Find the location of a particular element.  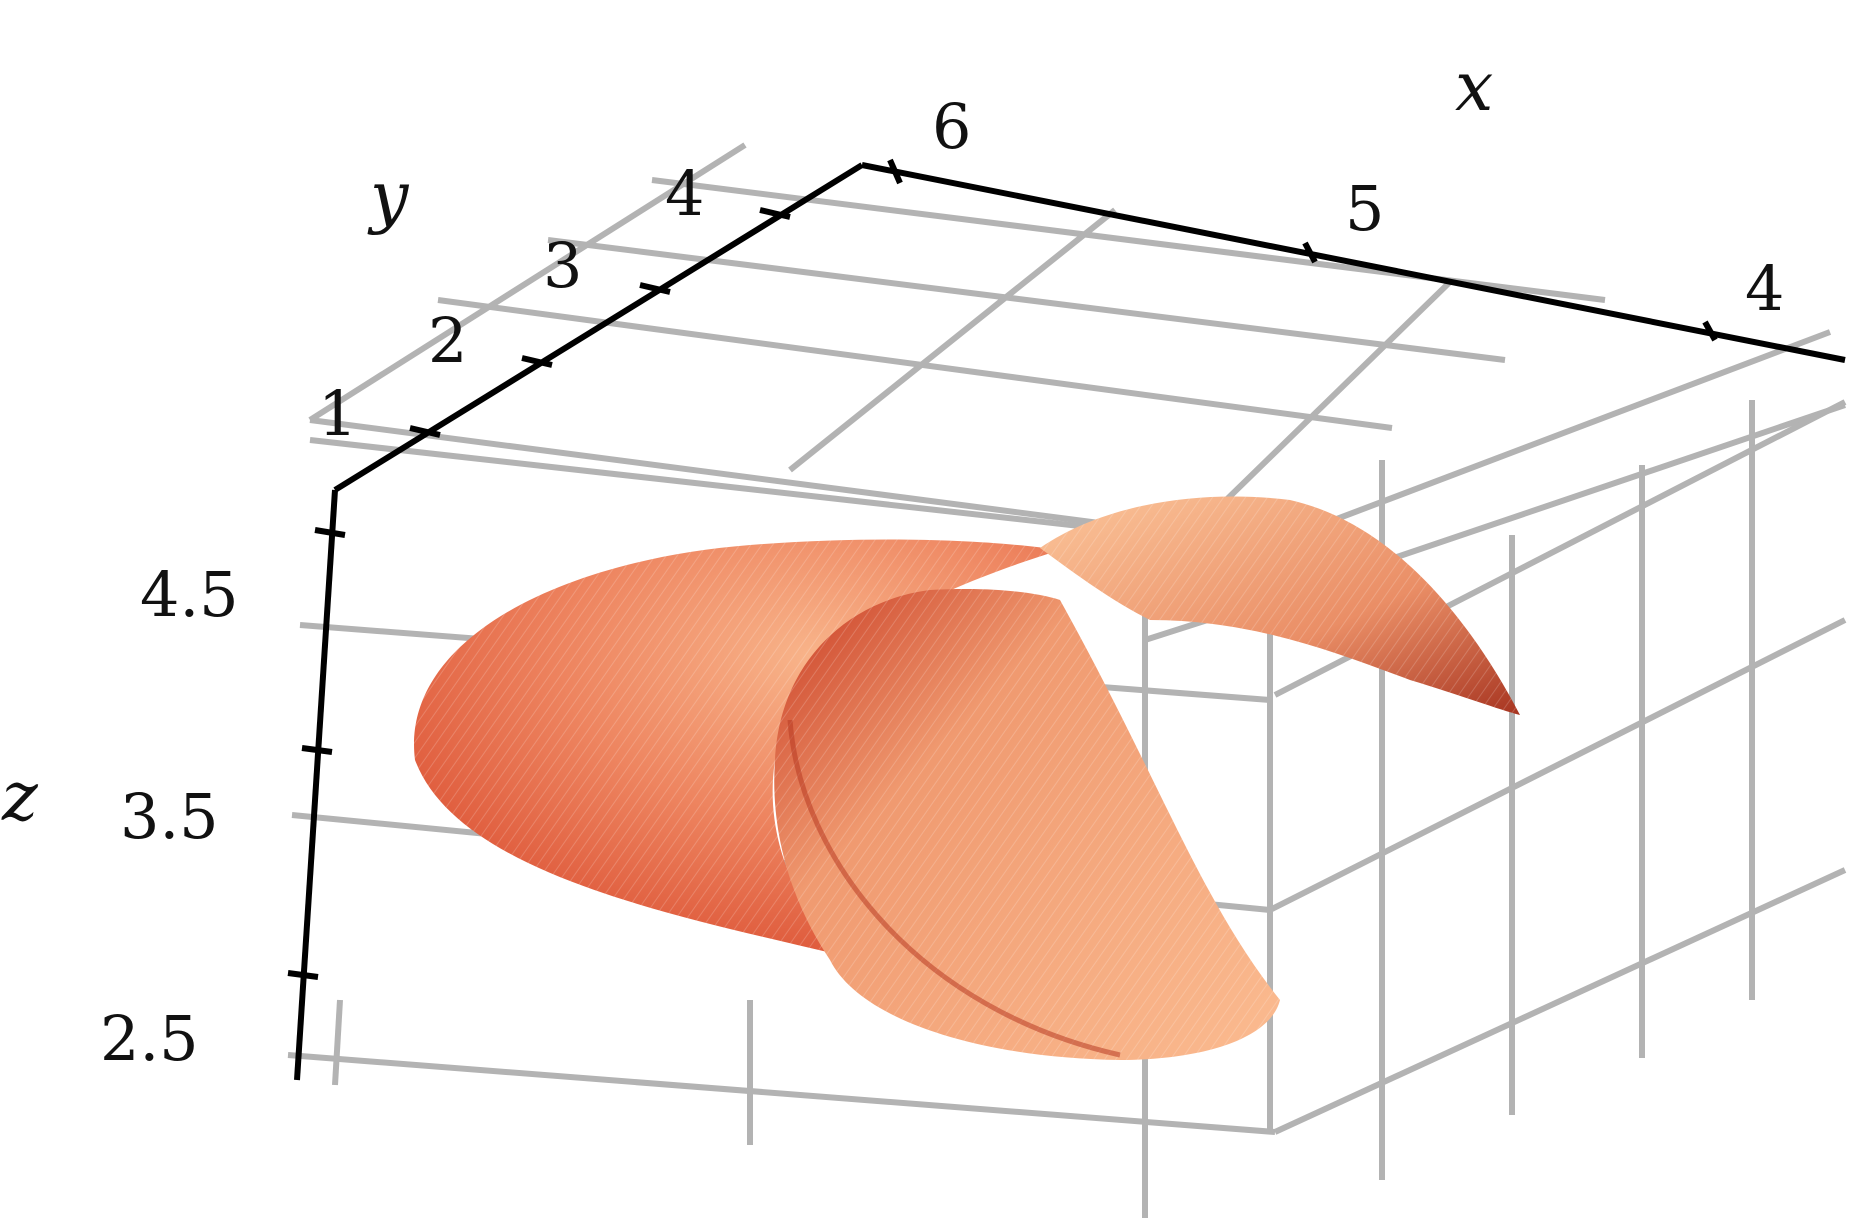

y-tick-label-3: 3 is located at coordinates (562, 265).